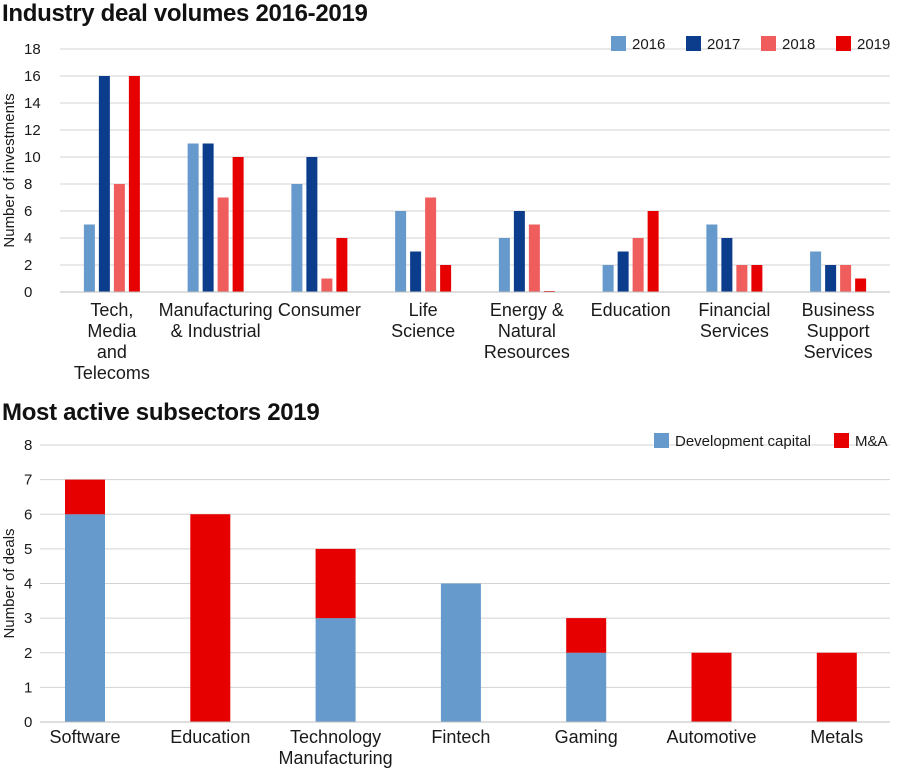  I want to click on y-tick-label: 16, so click(32, 76).